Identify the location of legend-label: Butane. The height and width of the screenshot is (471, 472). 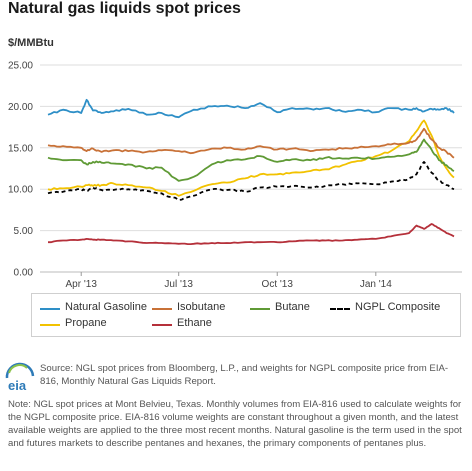
(292, 307).